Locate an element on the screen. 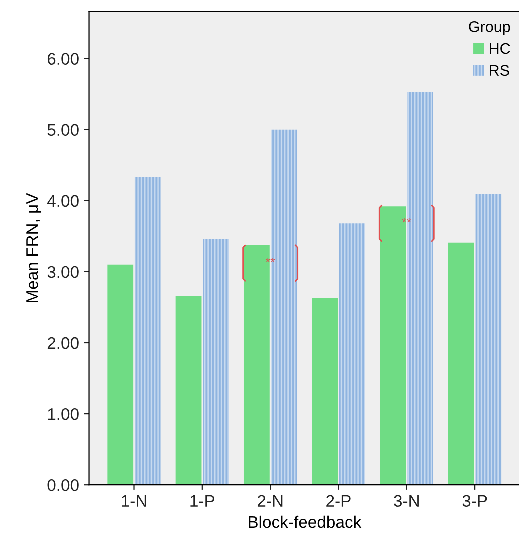 Image resolution: width=519 pixels, height=542 pixels. legend-label: HC is located at coordinates (500, 48).